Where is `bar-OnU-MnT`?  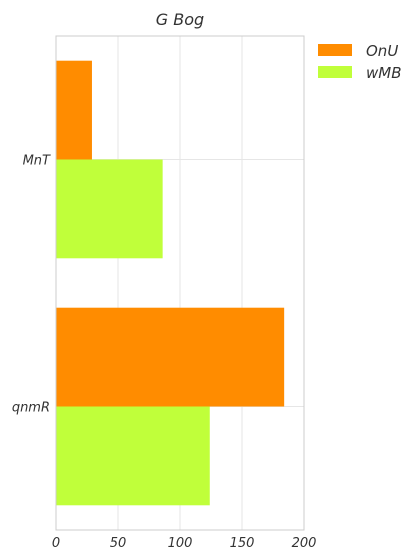 bar-OnU-MnT is located at coordinates (74, 110).